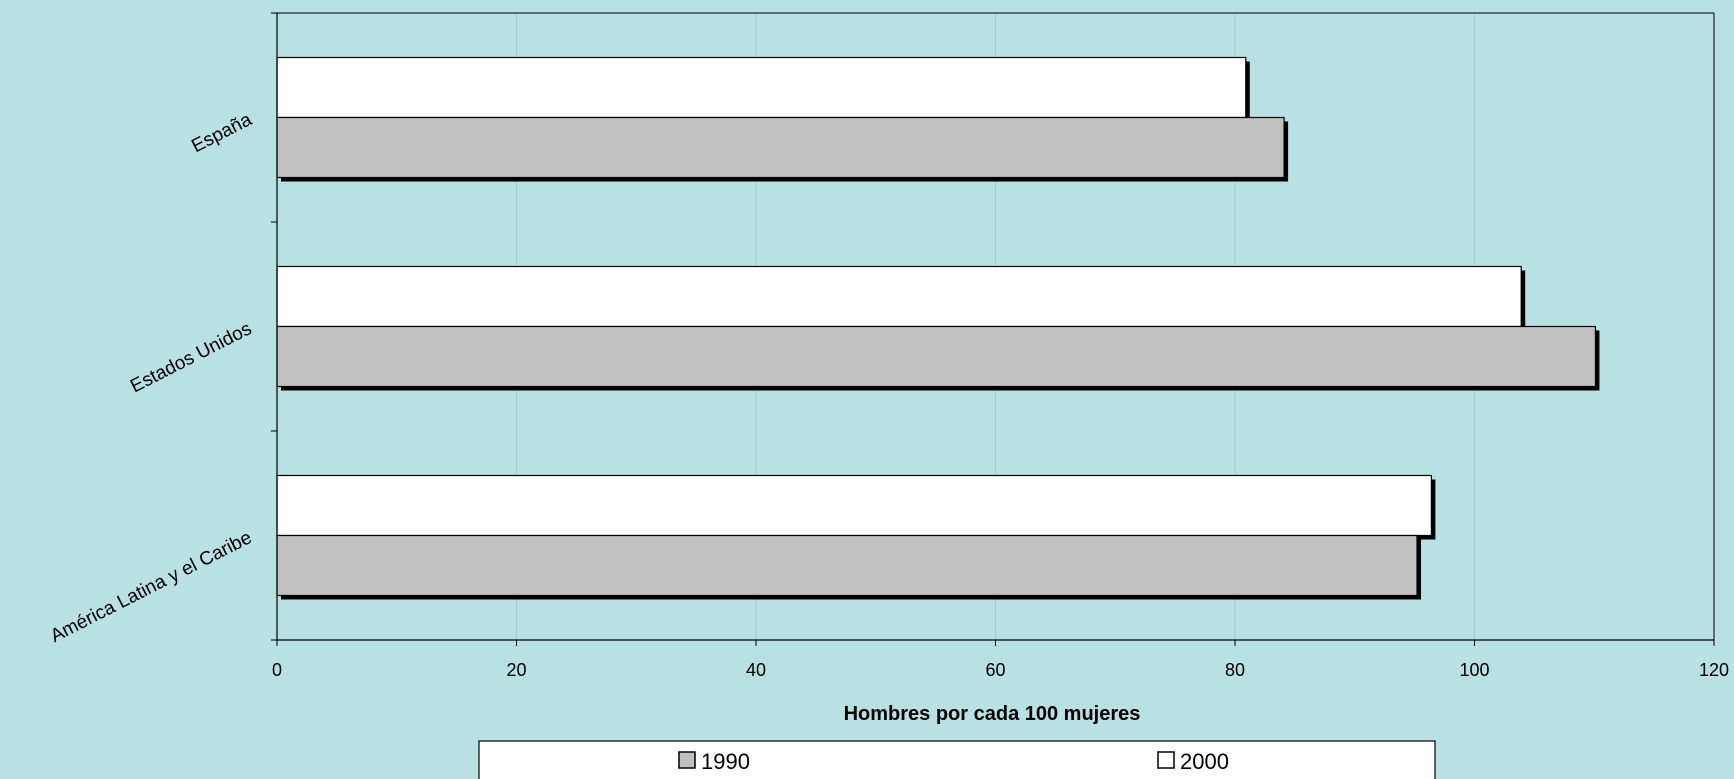  I want to click on legend-label-1990: 1990, so click(725, 761).